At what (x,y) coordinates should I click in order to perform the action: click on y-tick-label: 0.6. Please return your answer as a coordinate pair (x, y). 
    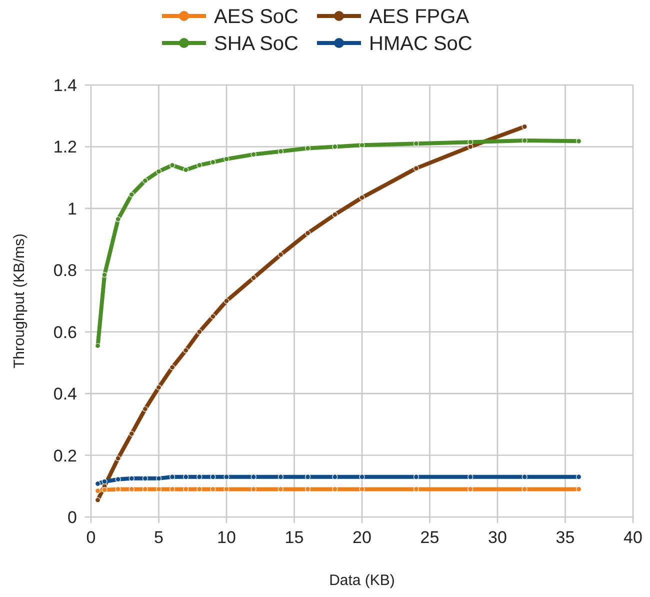
    Looking at the image, I should click on (65, 332).